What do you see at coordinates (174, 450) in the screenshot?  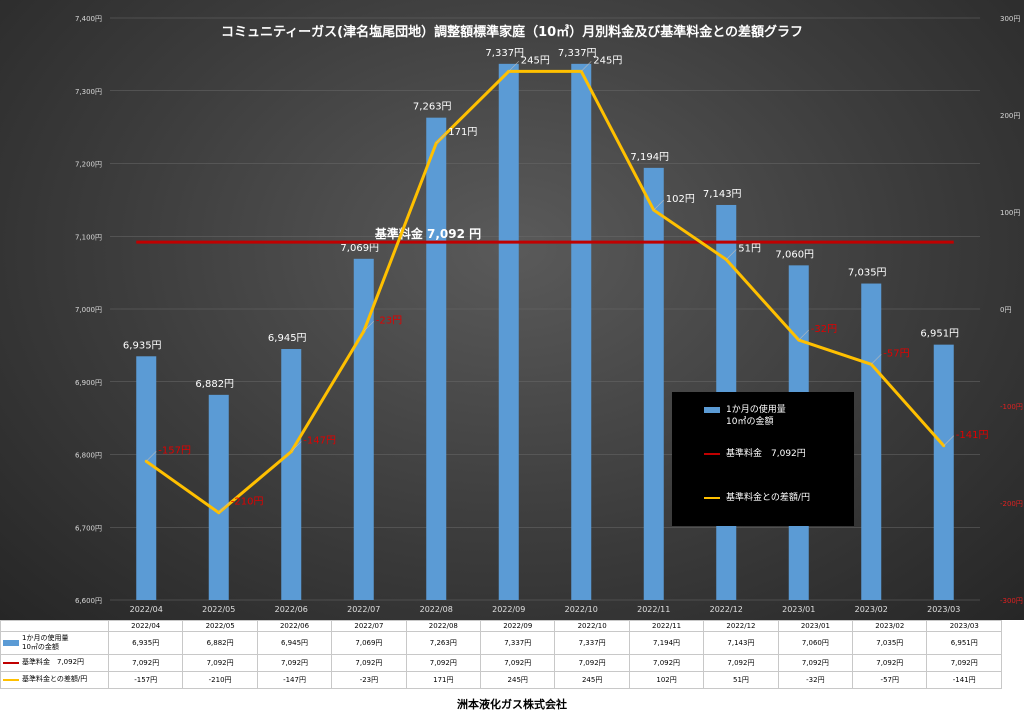 I see `diff-value-label: -157円` at bounding box center [174, 450].